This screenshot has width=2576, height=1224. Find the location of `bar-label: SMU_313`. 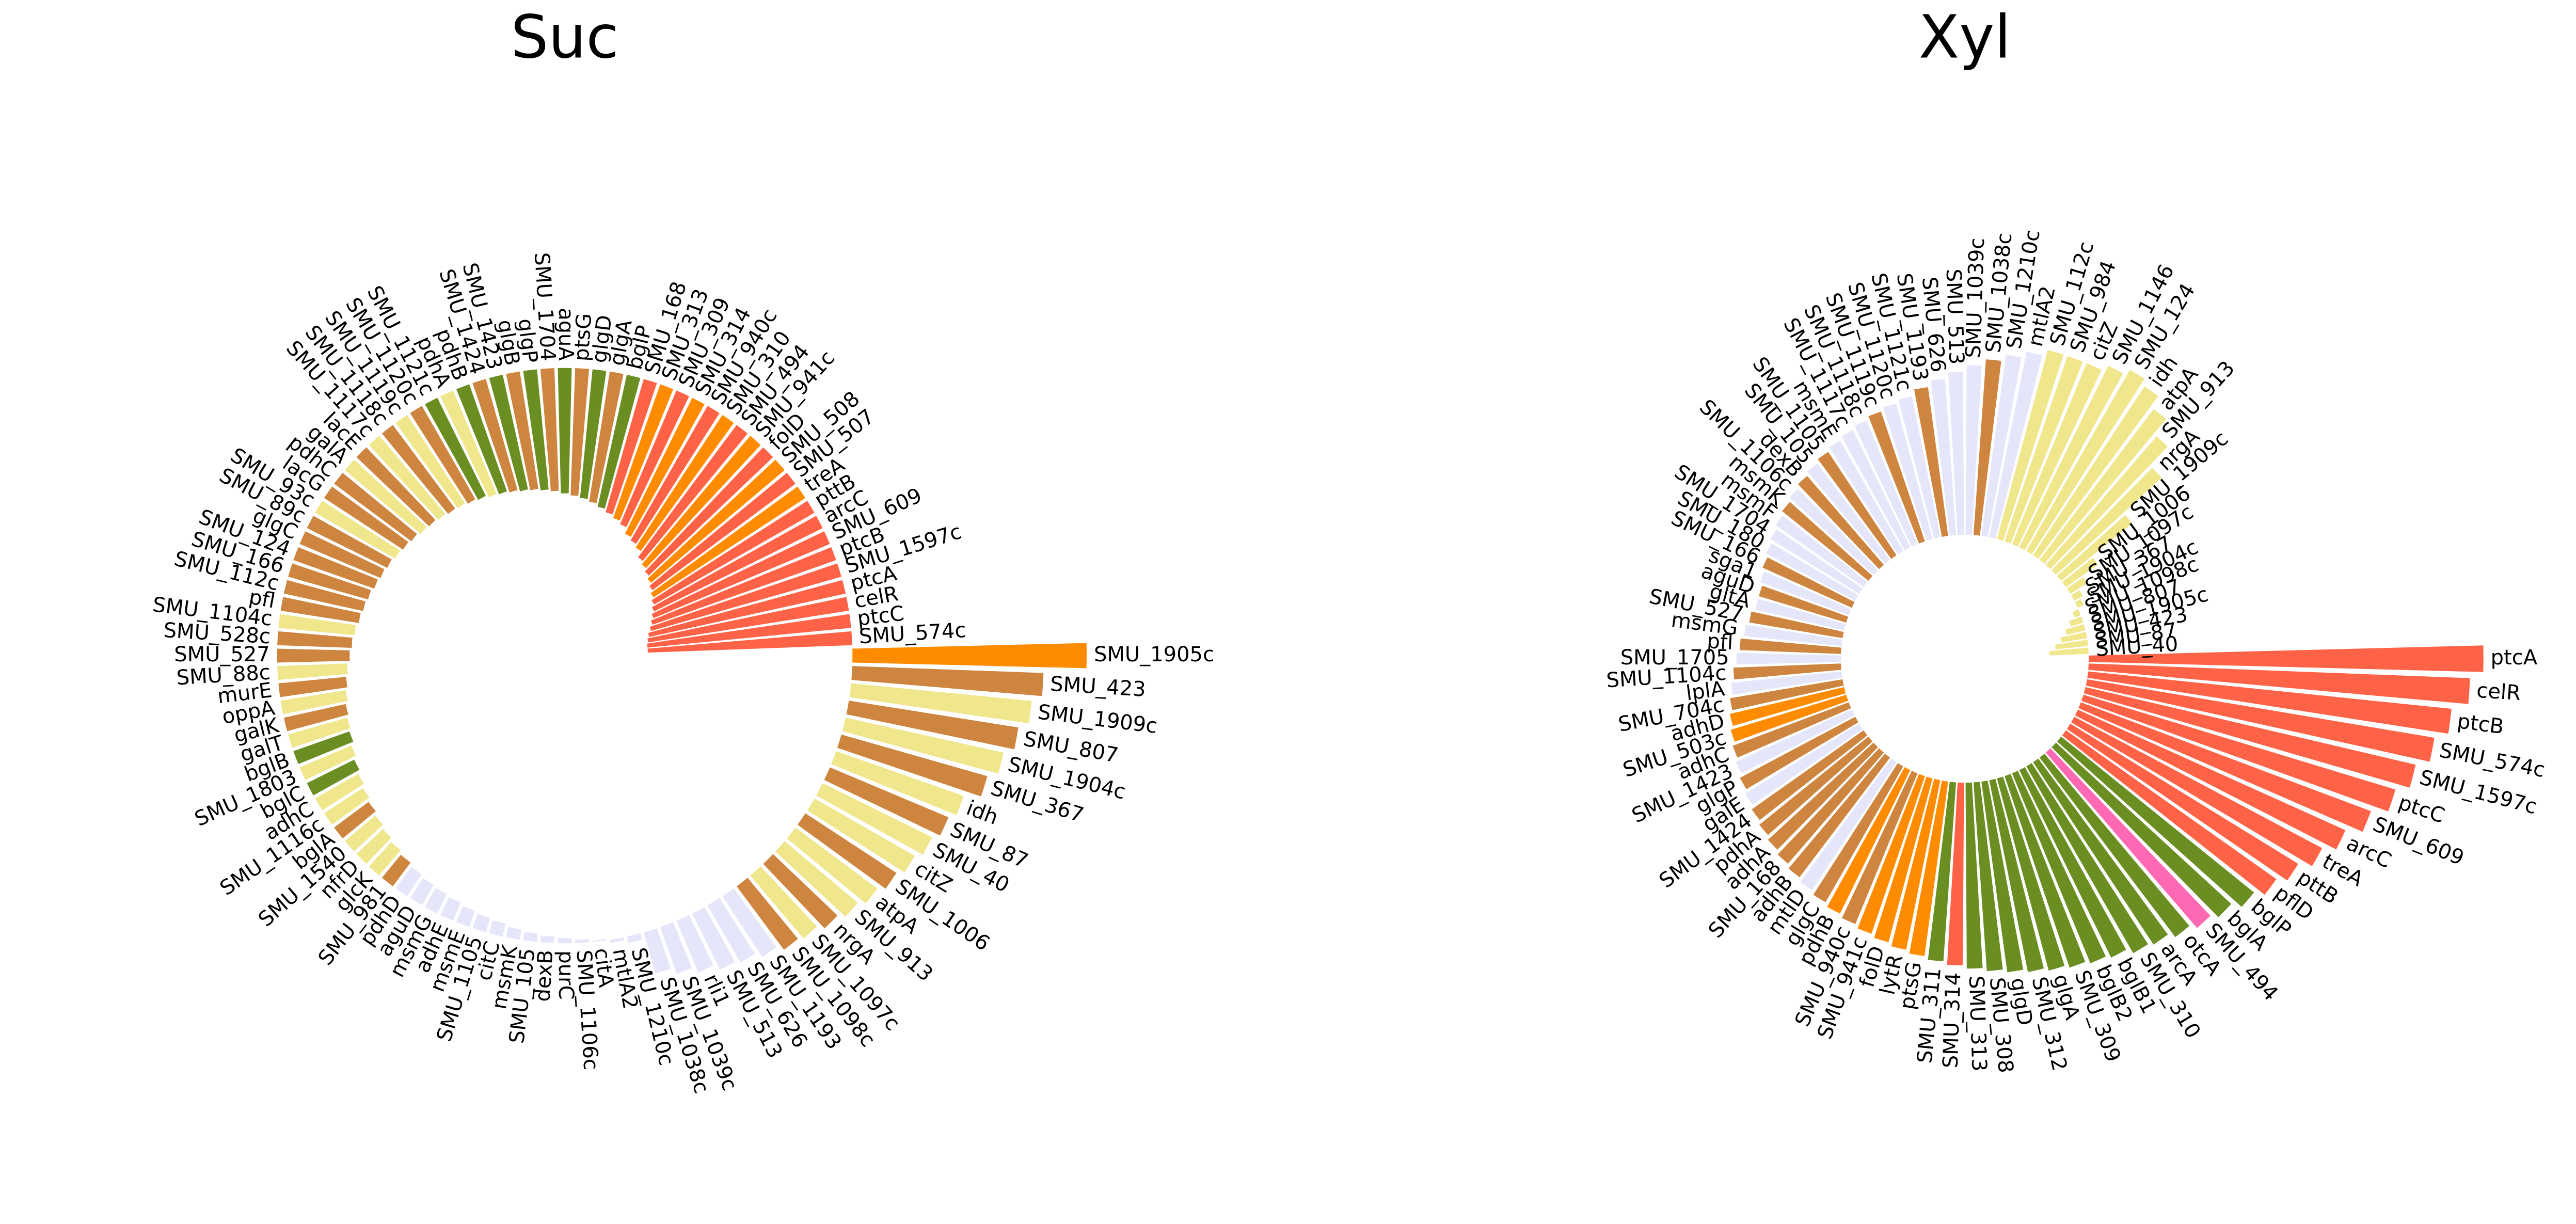

bar-label: SMU_313 is located at coordinates (1977, 1024).